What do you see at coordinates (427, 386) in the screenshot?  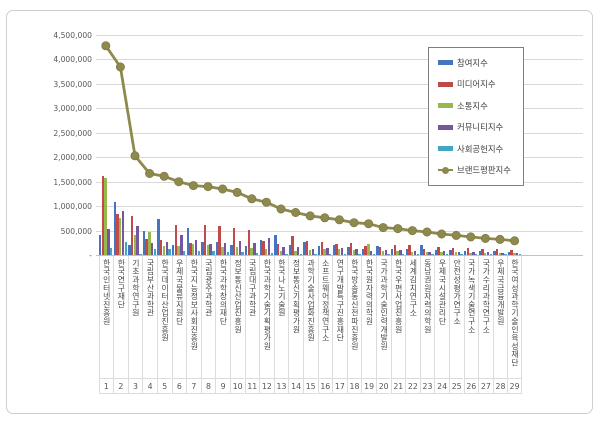 I see `x-axis-category-number: 23` at bounding box center [427, 386].